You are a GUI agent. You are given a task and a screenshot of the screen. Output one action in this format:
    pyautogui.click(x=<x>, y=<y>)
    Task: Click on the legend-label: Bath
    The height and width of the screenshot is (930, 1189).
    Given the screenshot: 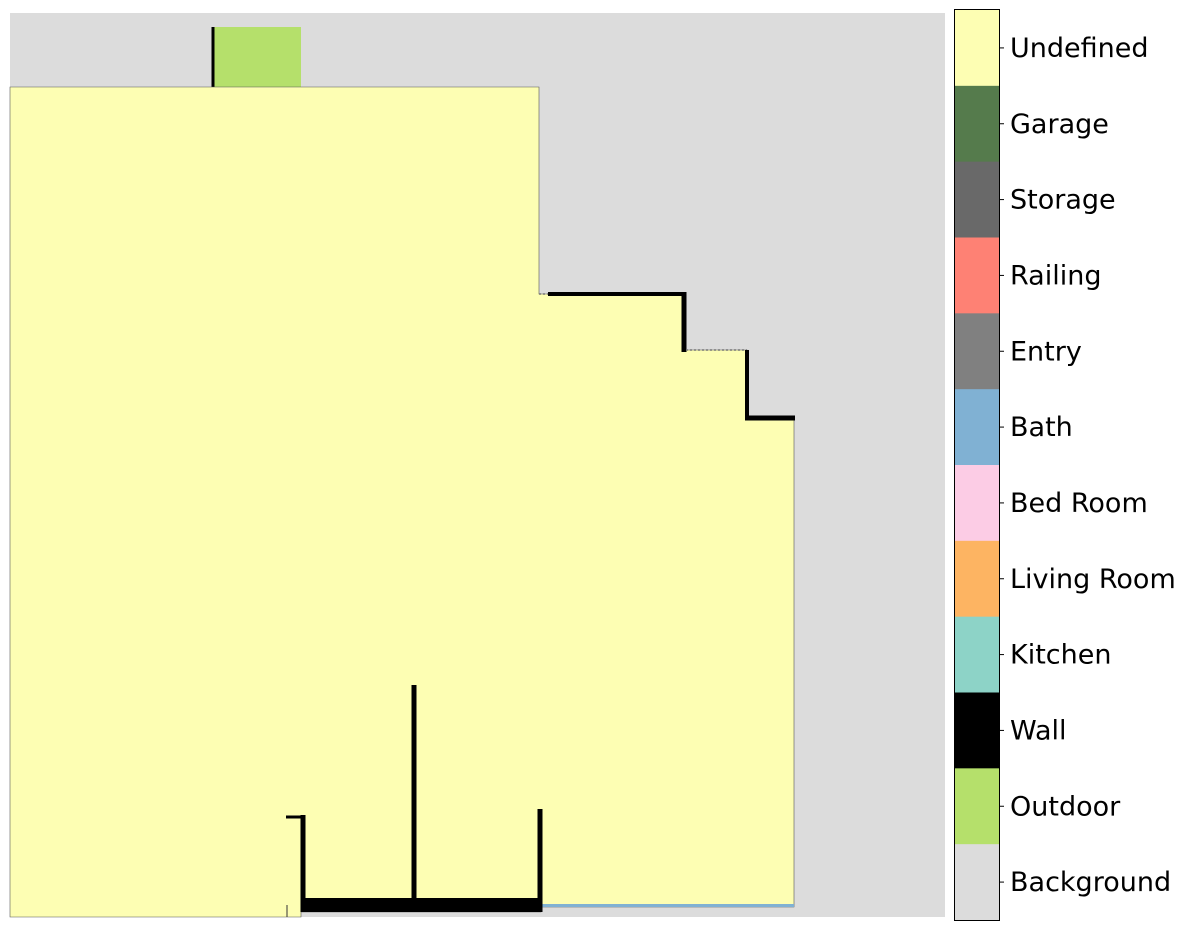 What is the action you would take?
    pyautogui.click(x=1041, y=427)
    